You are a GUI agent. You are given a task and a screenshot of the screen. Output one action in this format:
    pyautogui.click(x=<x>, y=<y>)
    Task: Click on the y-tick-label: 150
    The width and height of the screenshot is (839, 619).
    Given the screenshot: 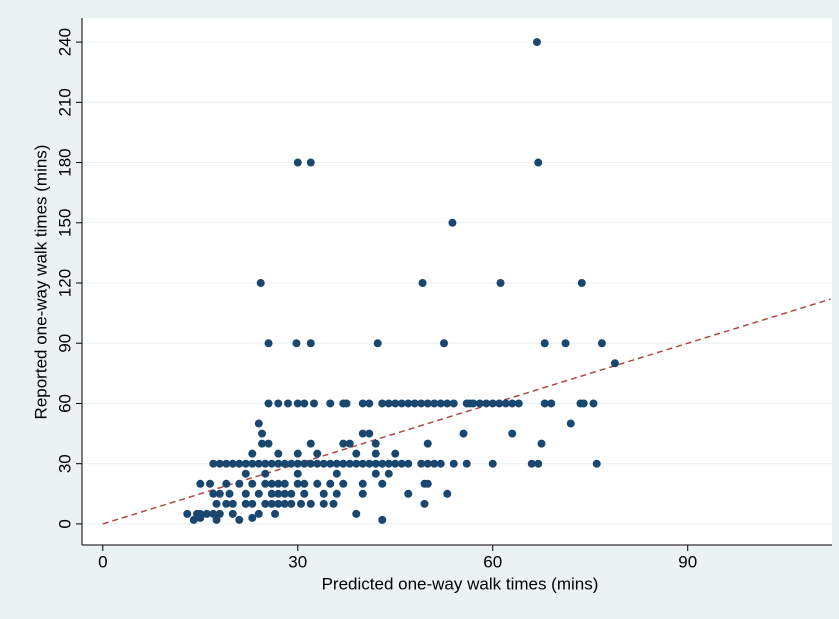 What is the action you would take?
    pyautogui.click(x=64, y=223)
    